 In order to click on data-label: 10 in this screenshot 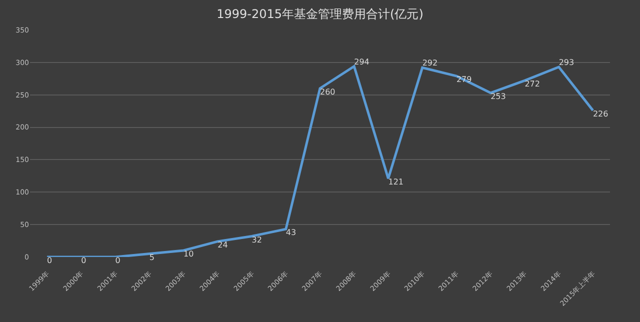, I will do `click(189, 254)`.